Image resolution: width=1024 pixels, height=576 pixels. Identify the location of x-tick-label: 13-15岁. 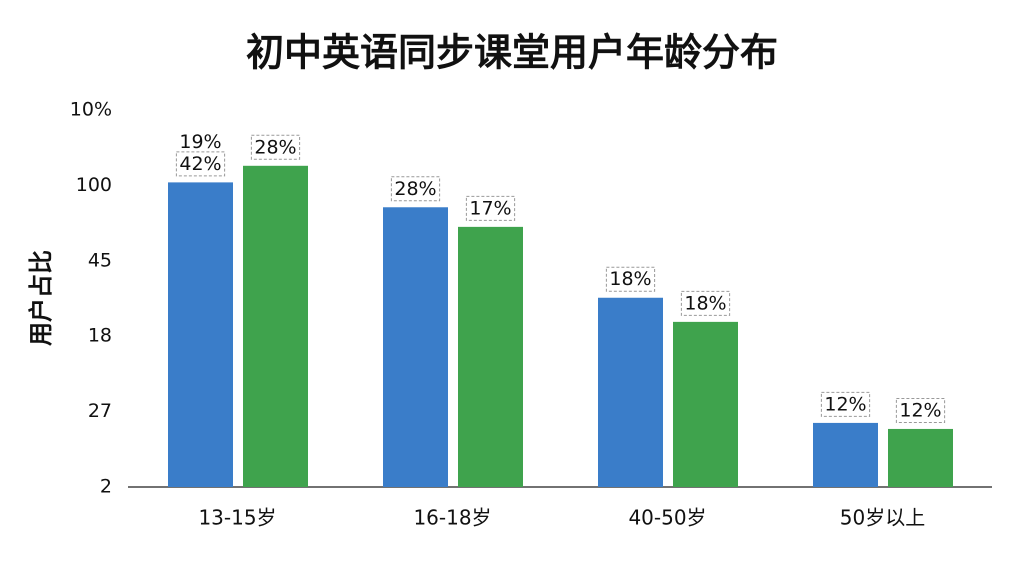
(237, 518).